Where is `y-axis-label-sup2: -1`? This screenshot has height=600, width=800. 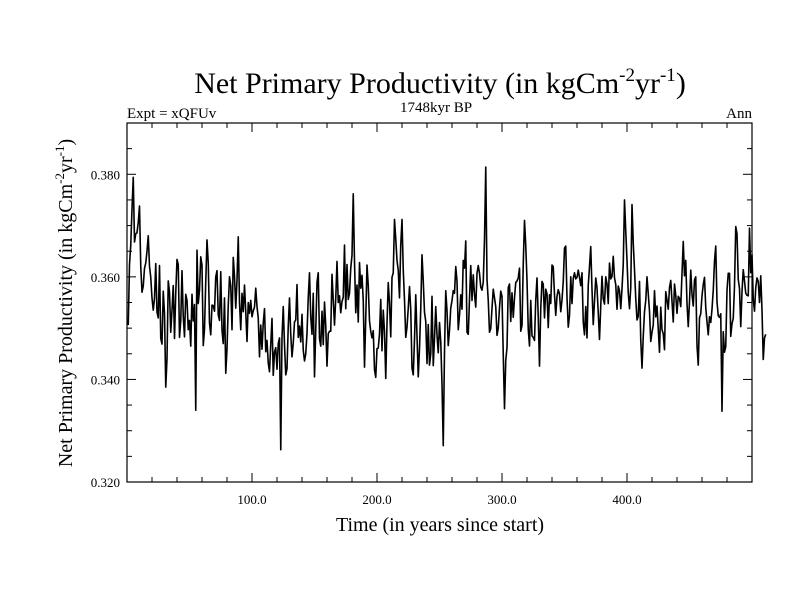
y-axis-label-sup2: -1 is located at coordinates (59, 151).